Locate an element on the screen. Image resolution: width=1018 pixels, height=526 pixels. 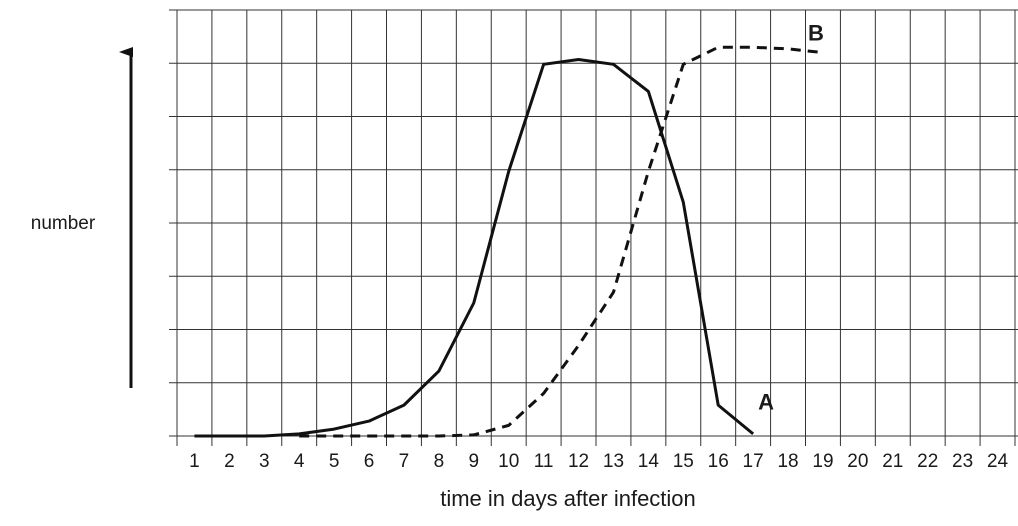
x-tick-label: 14 is located at coordinates (649, 461).